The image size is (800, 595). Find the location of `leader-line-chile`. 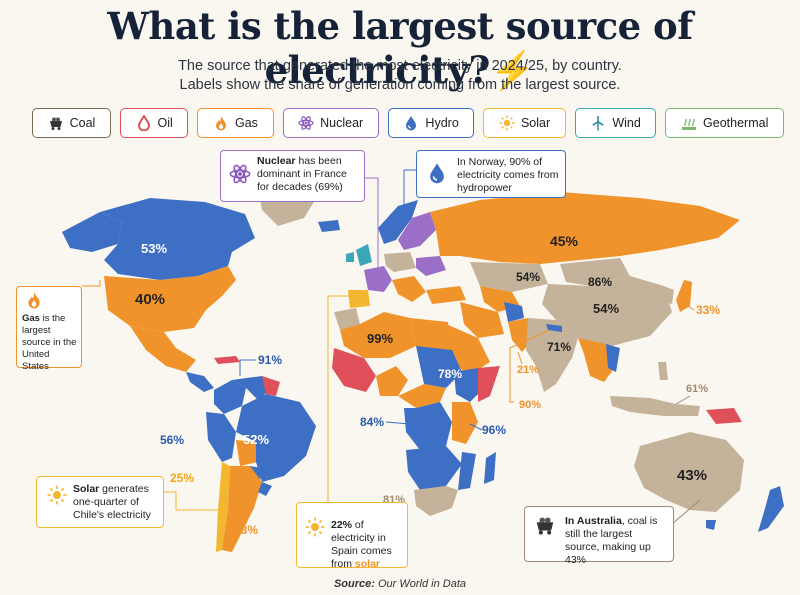

leader-line-chile is located at coordinates (193, 501).